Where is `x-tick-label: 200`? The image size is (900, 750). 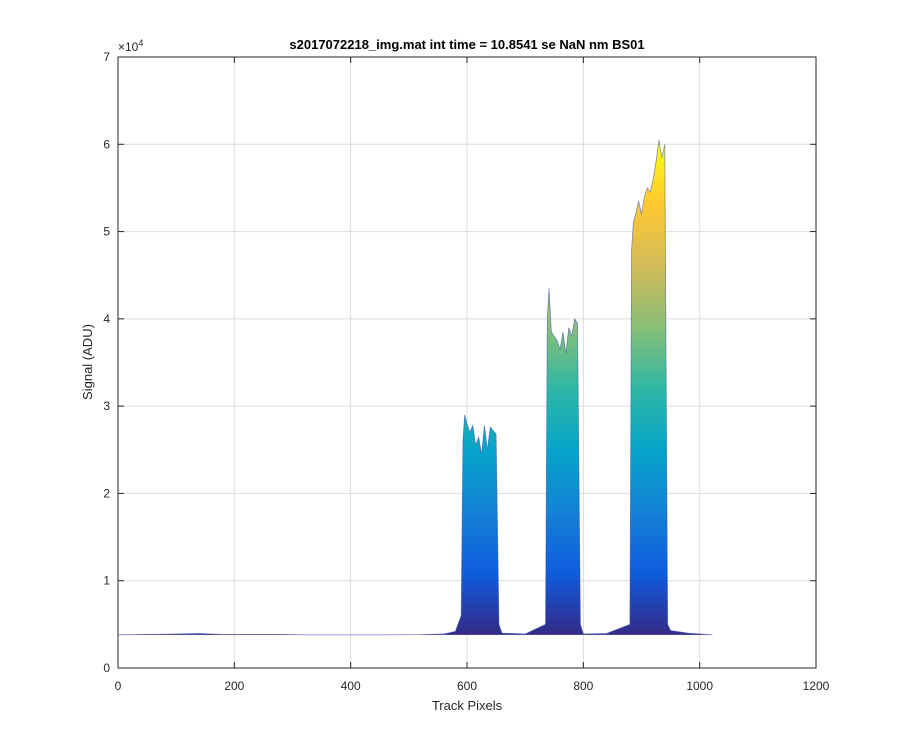
x-tick-label: 200 is located at coordinates (234, 686).